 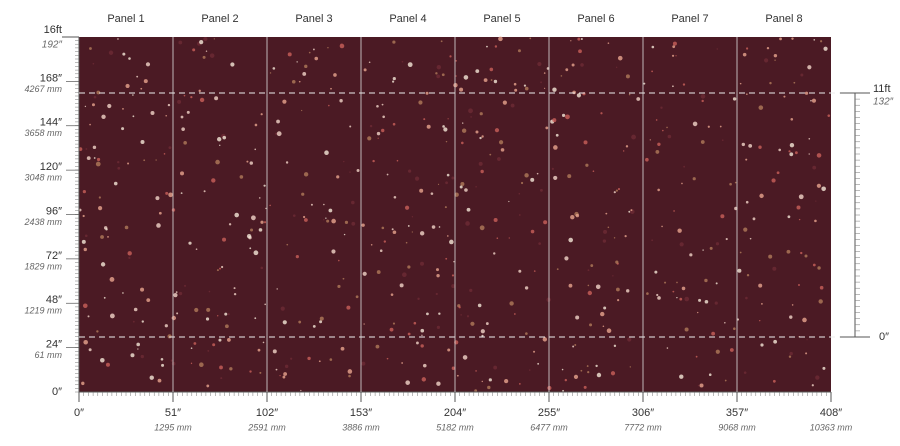 What do you see at coordinates (689, 19) in the screenshot?
I see `panel-label: Panel 7` at bounding box center [689, 19].